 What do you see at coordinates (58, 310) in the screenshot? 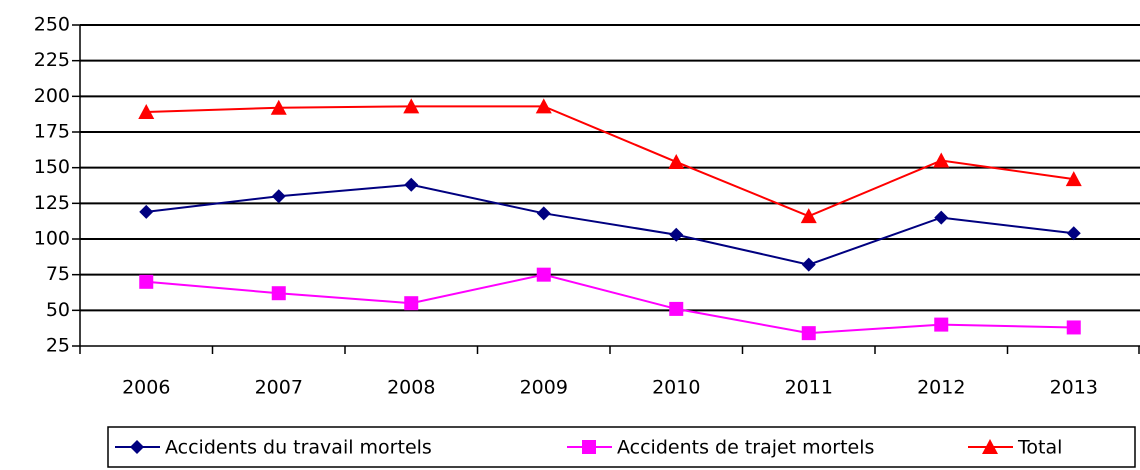
I see `y-tick-label: 50` at bounding box center [58, 310].